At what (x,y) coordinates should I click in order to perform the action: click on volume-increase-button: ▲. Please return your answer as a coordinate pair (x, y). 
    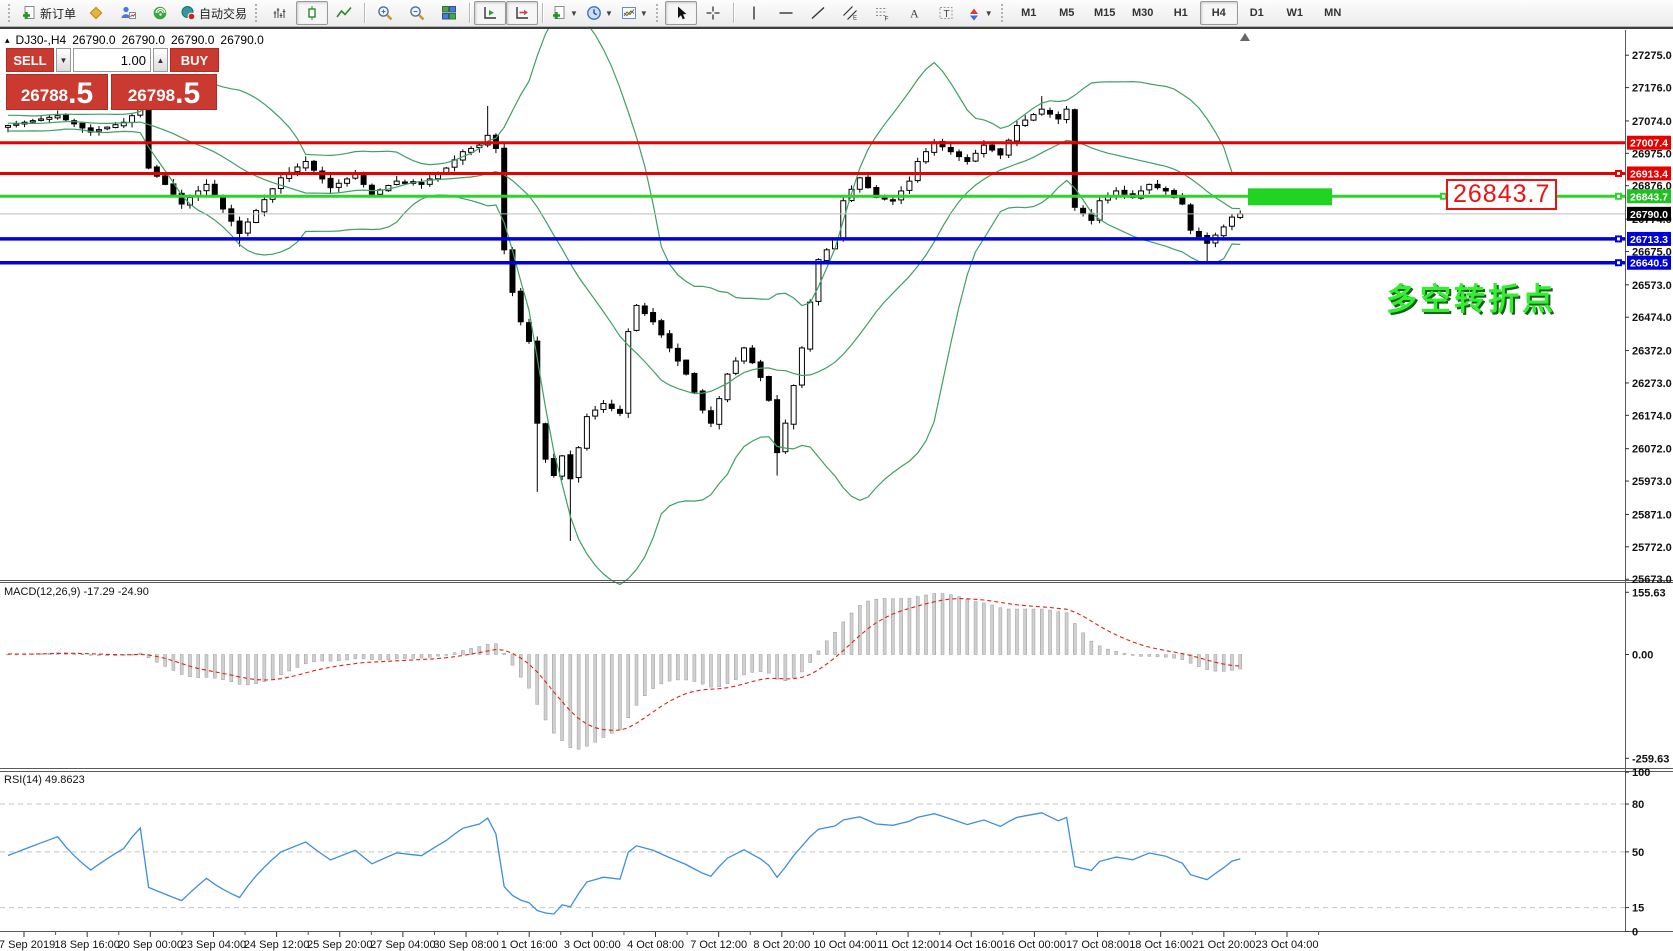
    Looking at the image, I should click on (160, 60).